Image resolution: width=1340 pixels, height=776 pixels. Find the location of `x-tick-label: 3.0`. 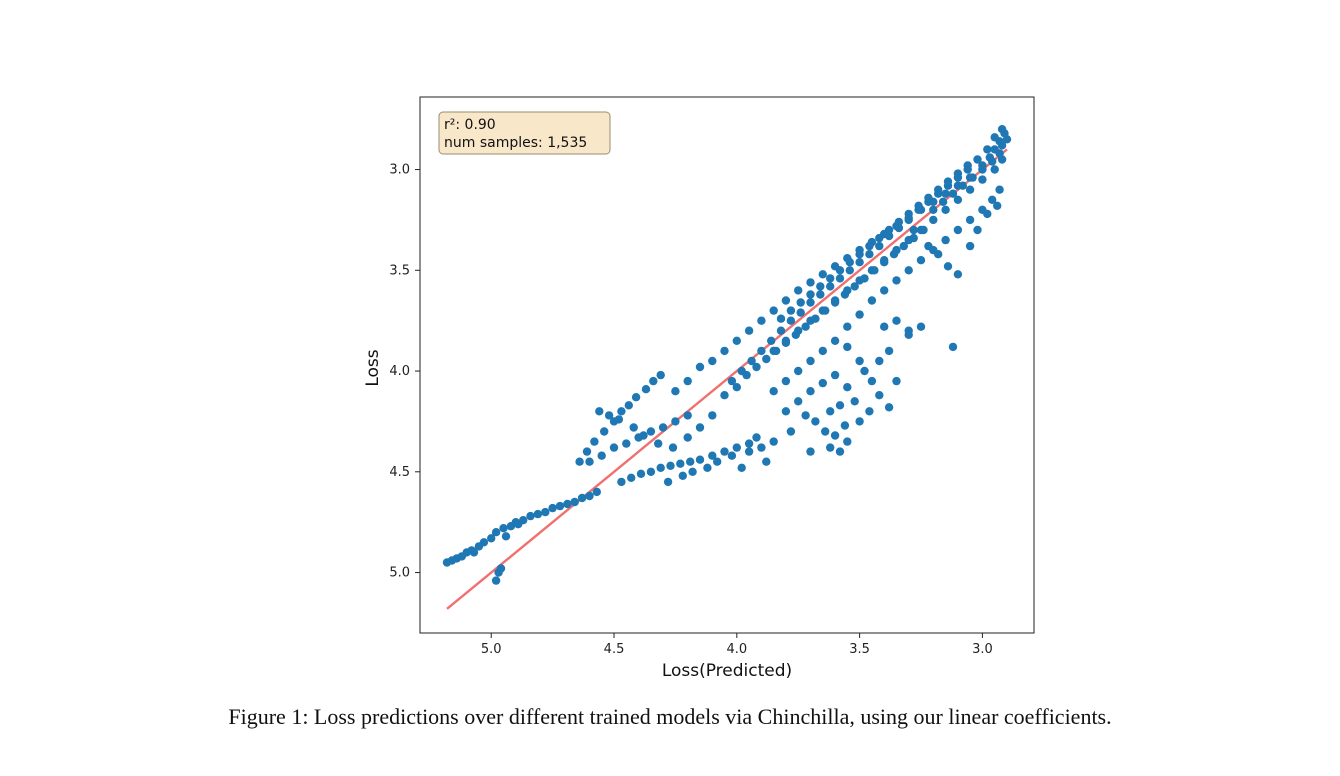

x-tick-label: 3.0 is located at coordinates (982, 649).